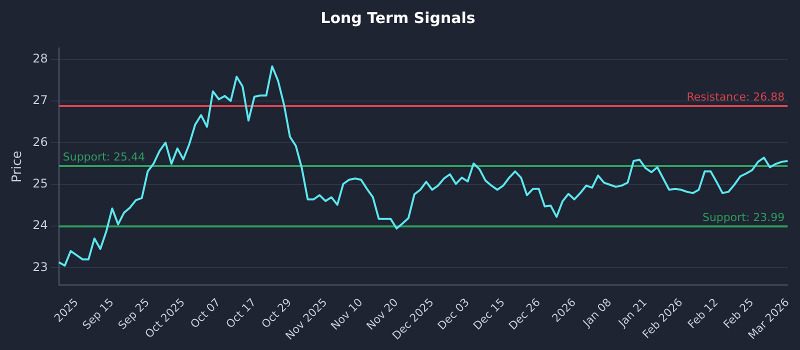 The width and height of the screenshot is (800, 350). What do you see at coordinates (489, 314) in the screenshot?
I see `x-tick-label: Dec 15` at bounding box center [489, 314].